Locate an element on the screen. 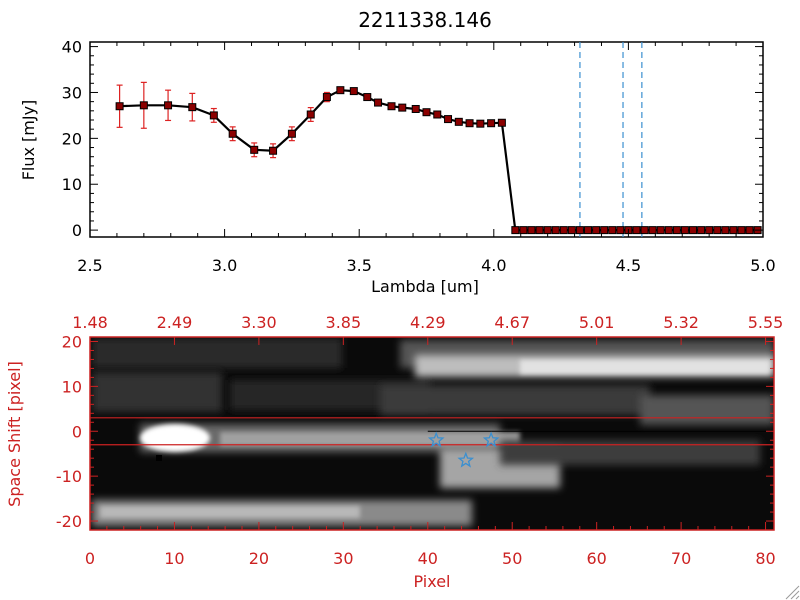 Image resolution: width=800 pixels, height=600 pixels. space-shift-tick-label: -20 is located at coordinates (69, 521).